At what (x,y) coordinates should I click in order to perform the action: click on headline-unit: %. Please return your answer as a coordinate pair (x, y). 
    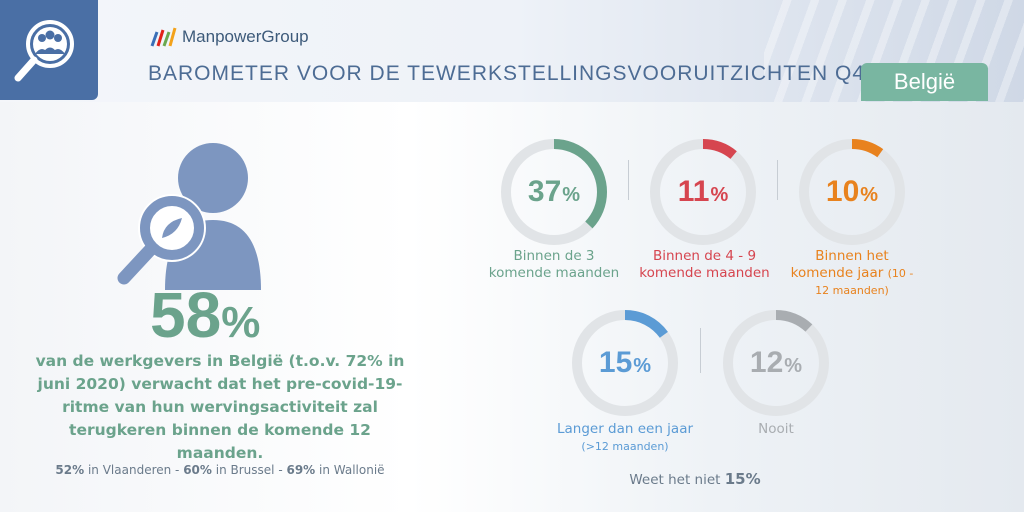
    Looking at the image, I should click on (241, 322).